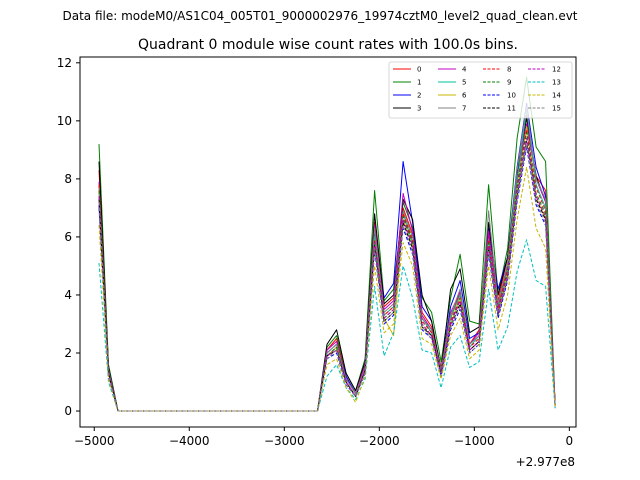 Image resolution: width=640 pixels, height=480 pixels. What do you see at coordinates (64, 121) in the screenshot?
I see `y-tick-label: 10` at bounding box center [64, 121].